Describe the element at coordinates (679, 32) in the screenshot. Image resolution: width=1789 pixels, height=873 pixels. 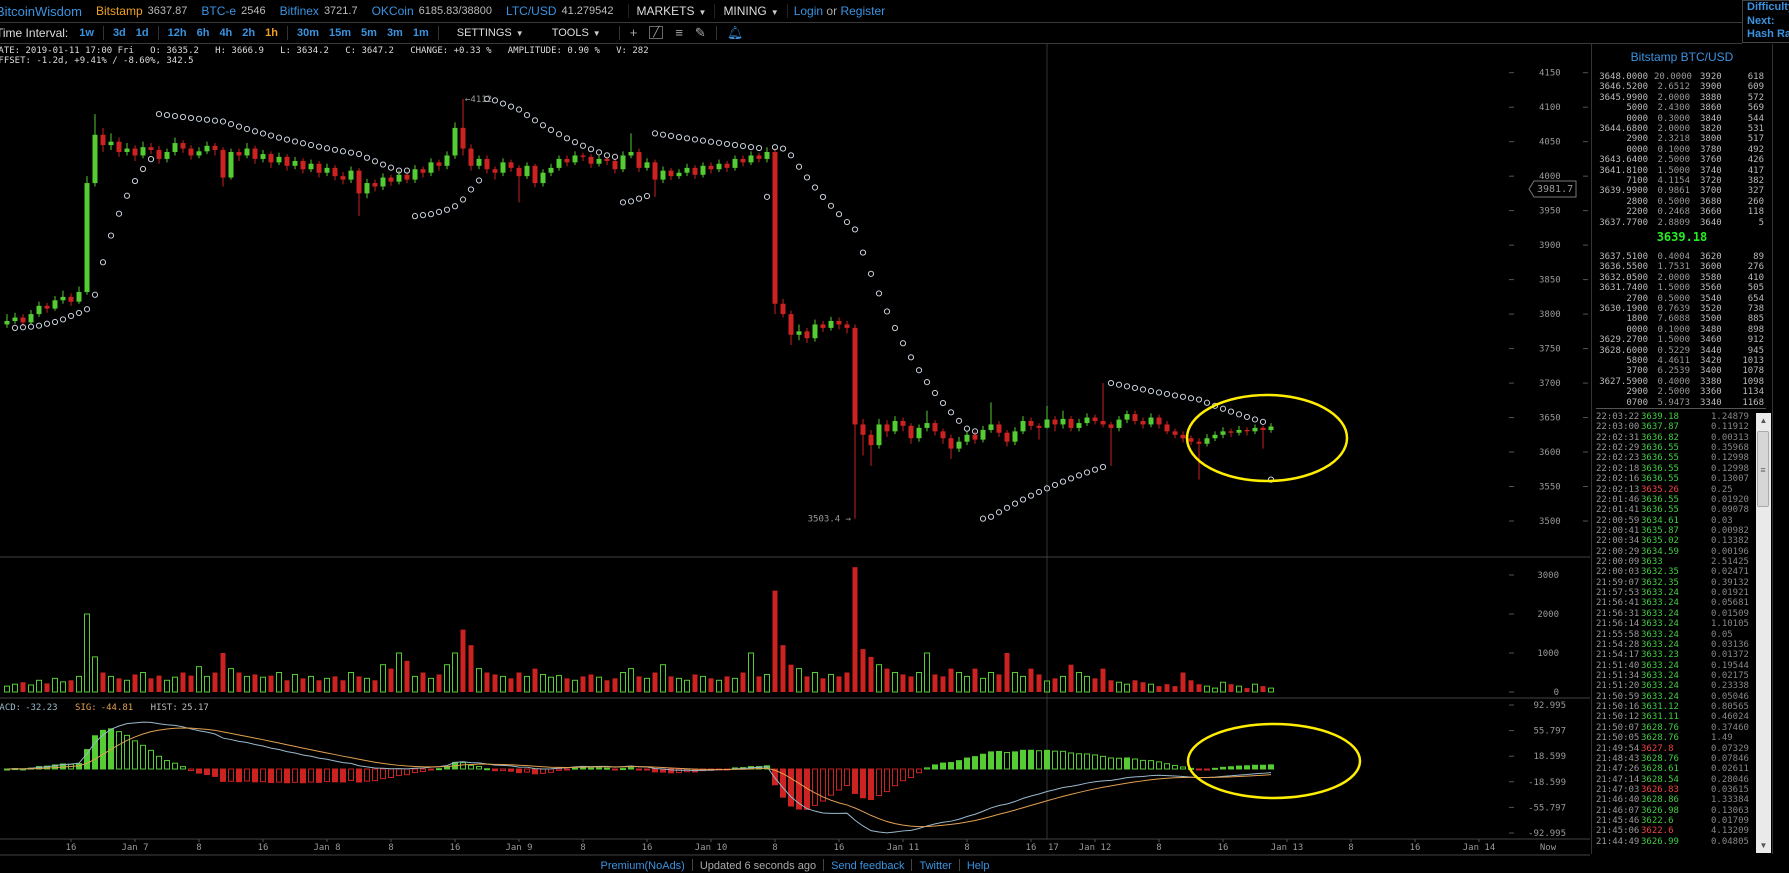
I see `menu-lines-icon: ≡` at that location.